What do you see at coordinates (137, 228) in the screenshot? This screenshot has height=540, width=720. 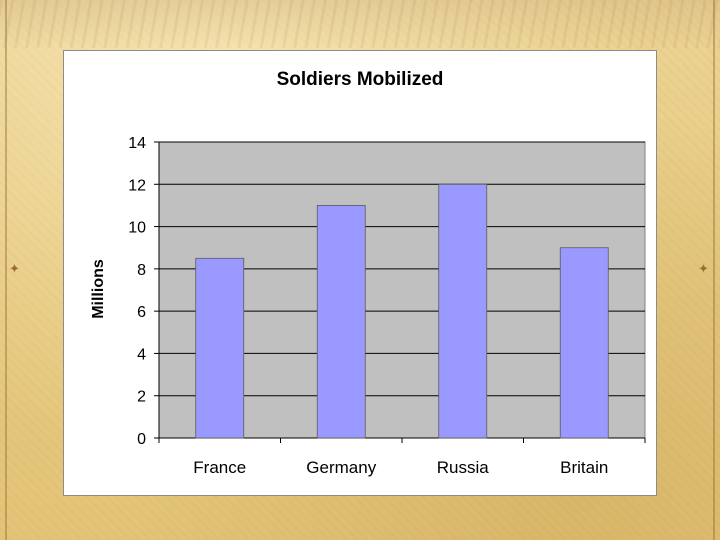 I see `y-tick-label: 10` at bounding box center [137, 228].